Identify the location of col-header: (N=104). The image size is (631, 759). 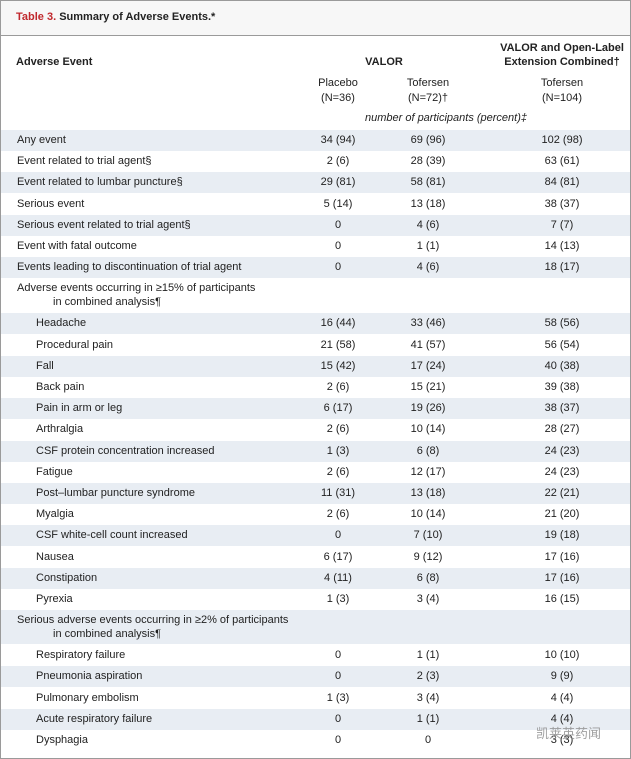
(562, 98).